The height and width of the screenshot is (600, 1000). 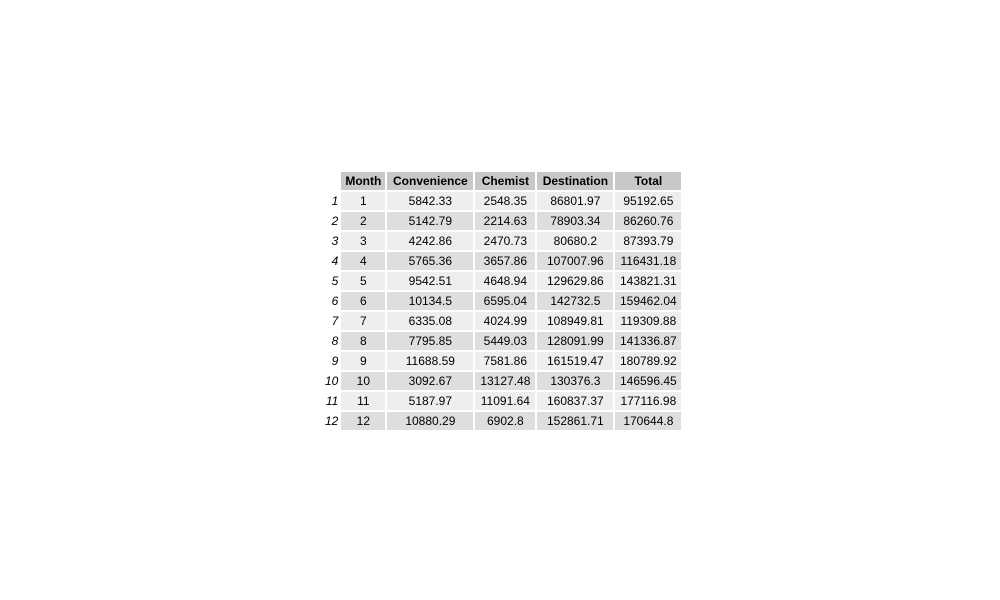 I want to click on table-cell: 6335.08, so click(x=430, y=321).